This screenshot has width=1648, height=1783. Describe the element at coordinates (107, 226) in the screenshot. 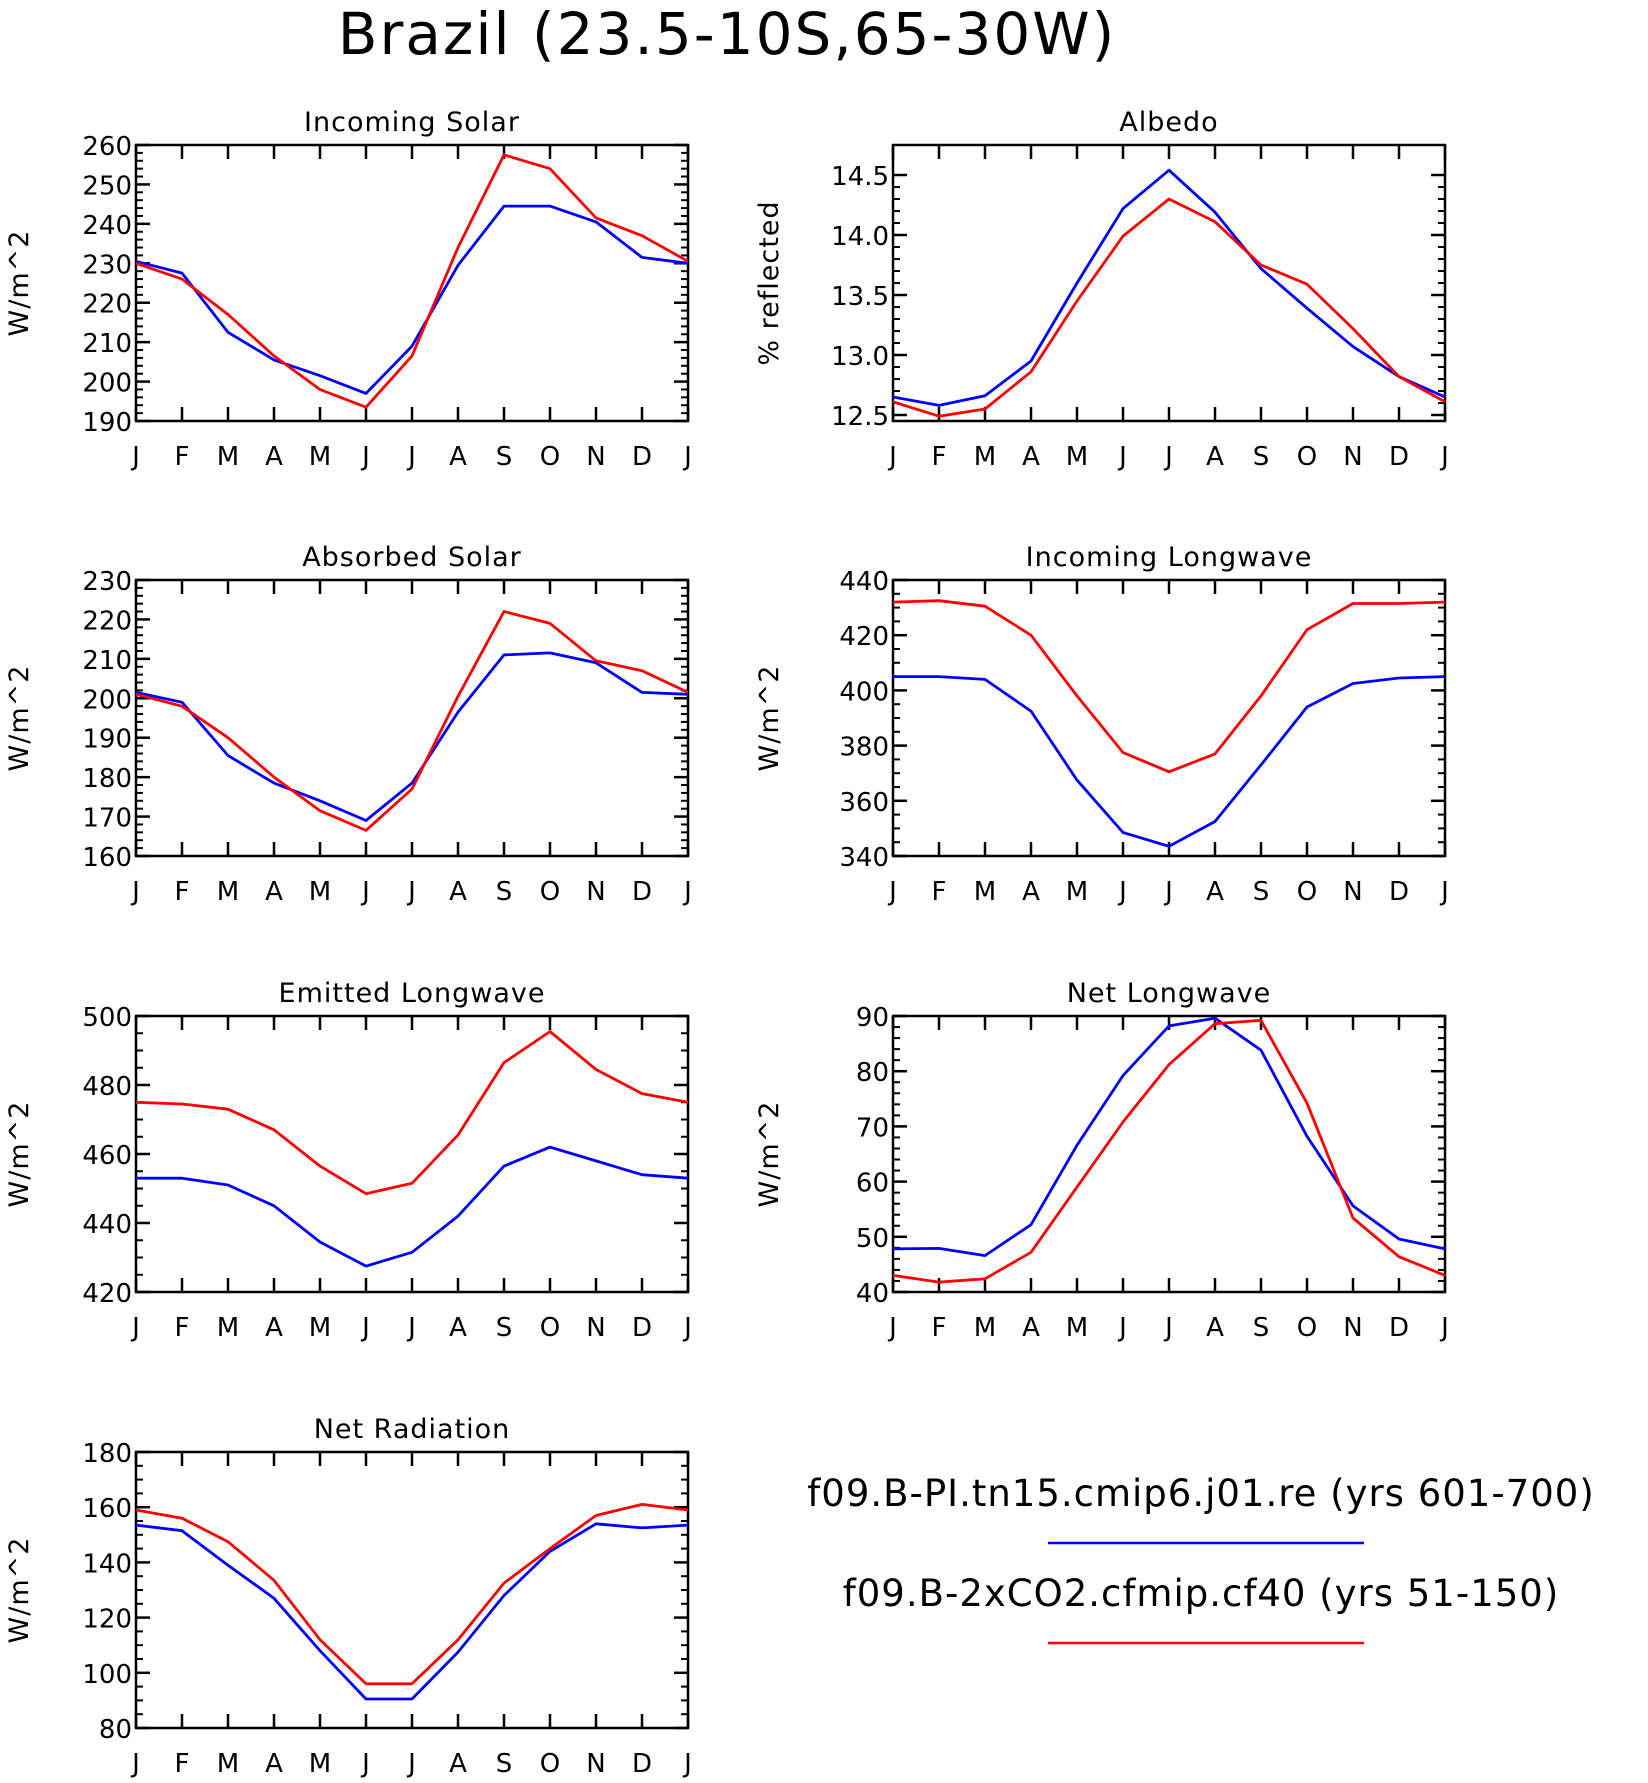

I see `y-tick-label: 240` at that location.